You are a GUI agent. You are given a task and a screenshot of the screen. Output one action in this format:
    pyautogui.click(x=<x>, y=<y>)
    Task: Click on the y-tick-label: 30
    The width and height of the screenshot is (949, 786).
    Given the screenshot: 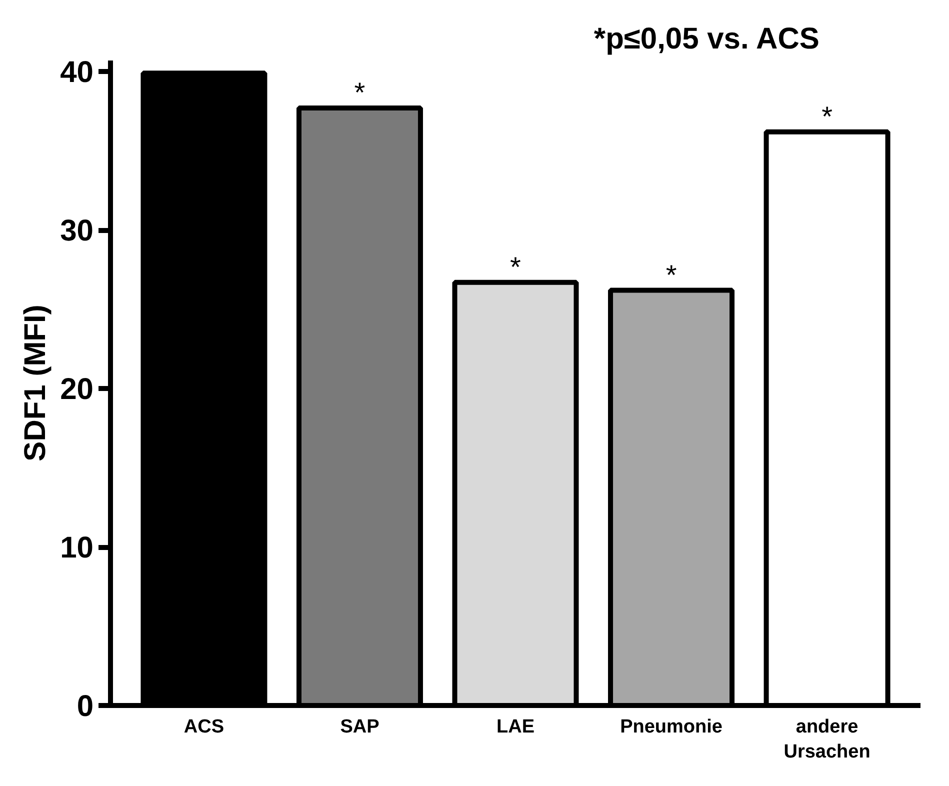 What is the action you would take?
    pyautogui.click(x=77, y=231)
    